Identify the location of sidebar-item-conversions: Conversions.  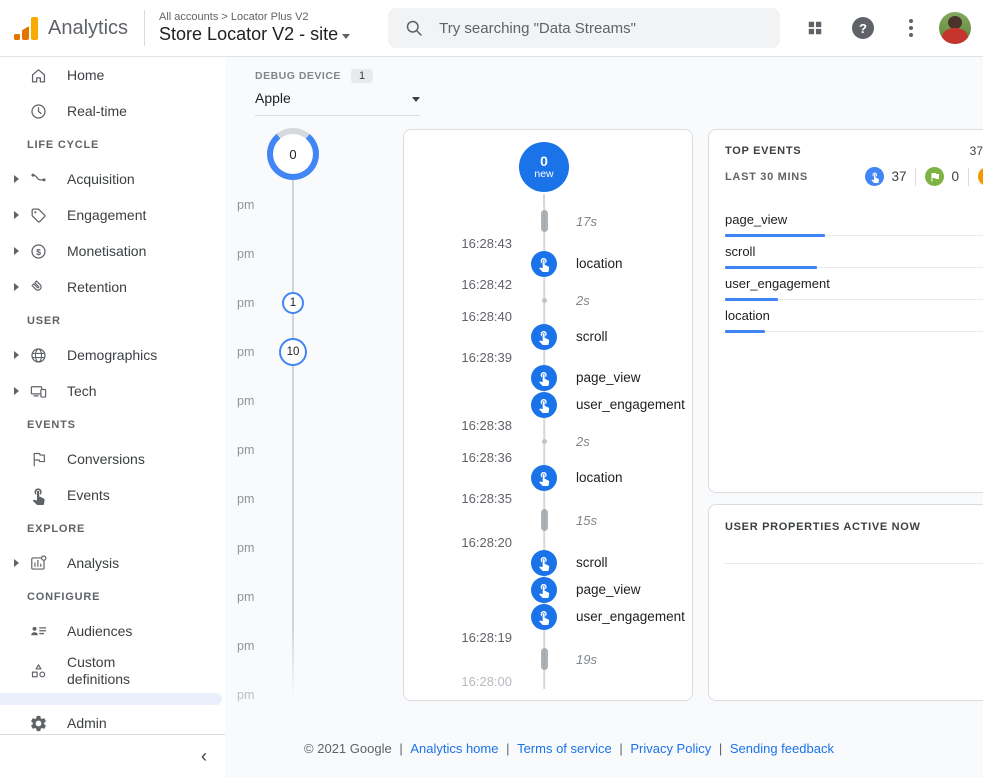
(112, 459).